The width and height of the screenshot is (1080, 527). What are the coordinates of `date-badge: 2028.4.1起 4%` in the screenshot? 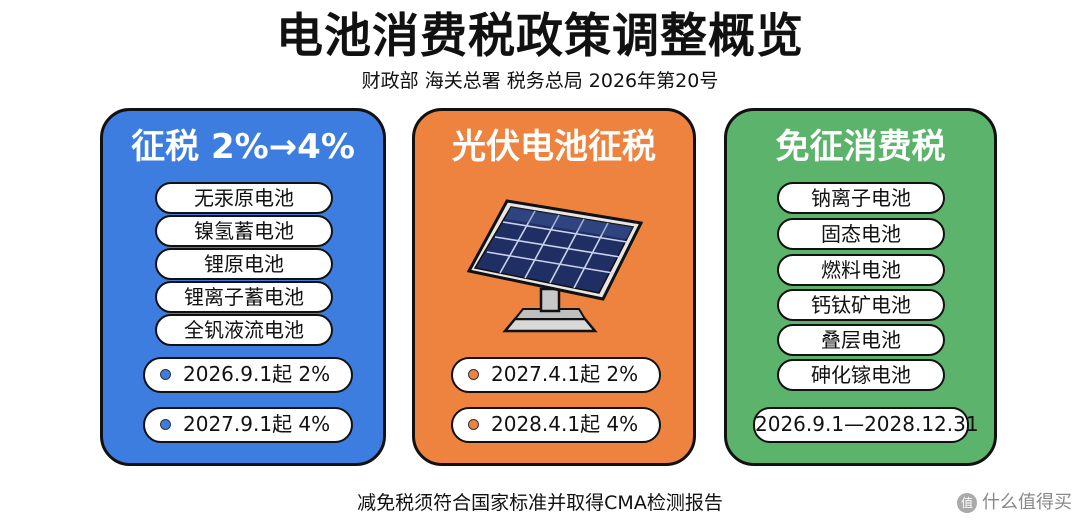 It's located at (556, 425).